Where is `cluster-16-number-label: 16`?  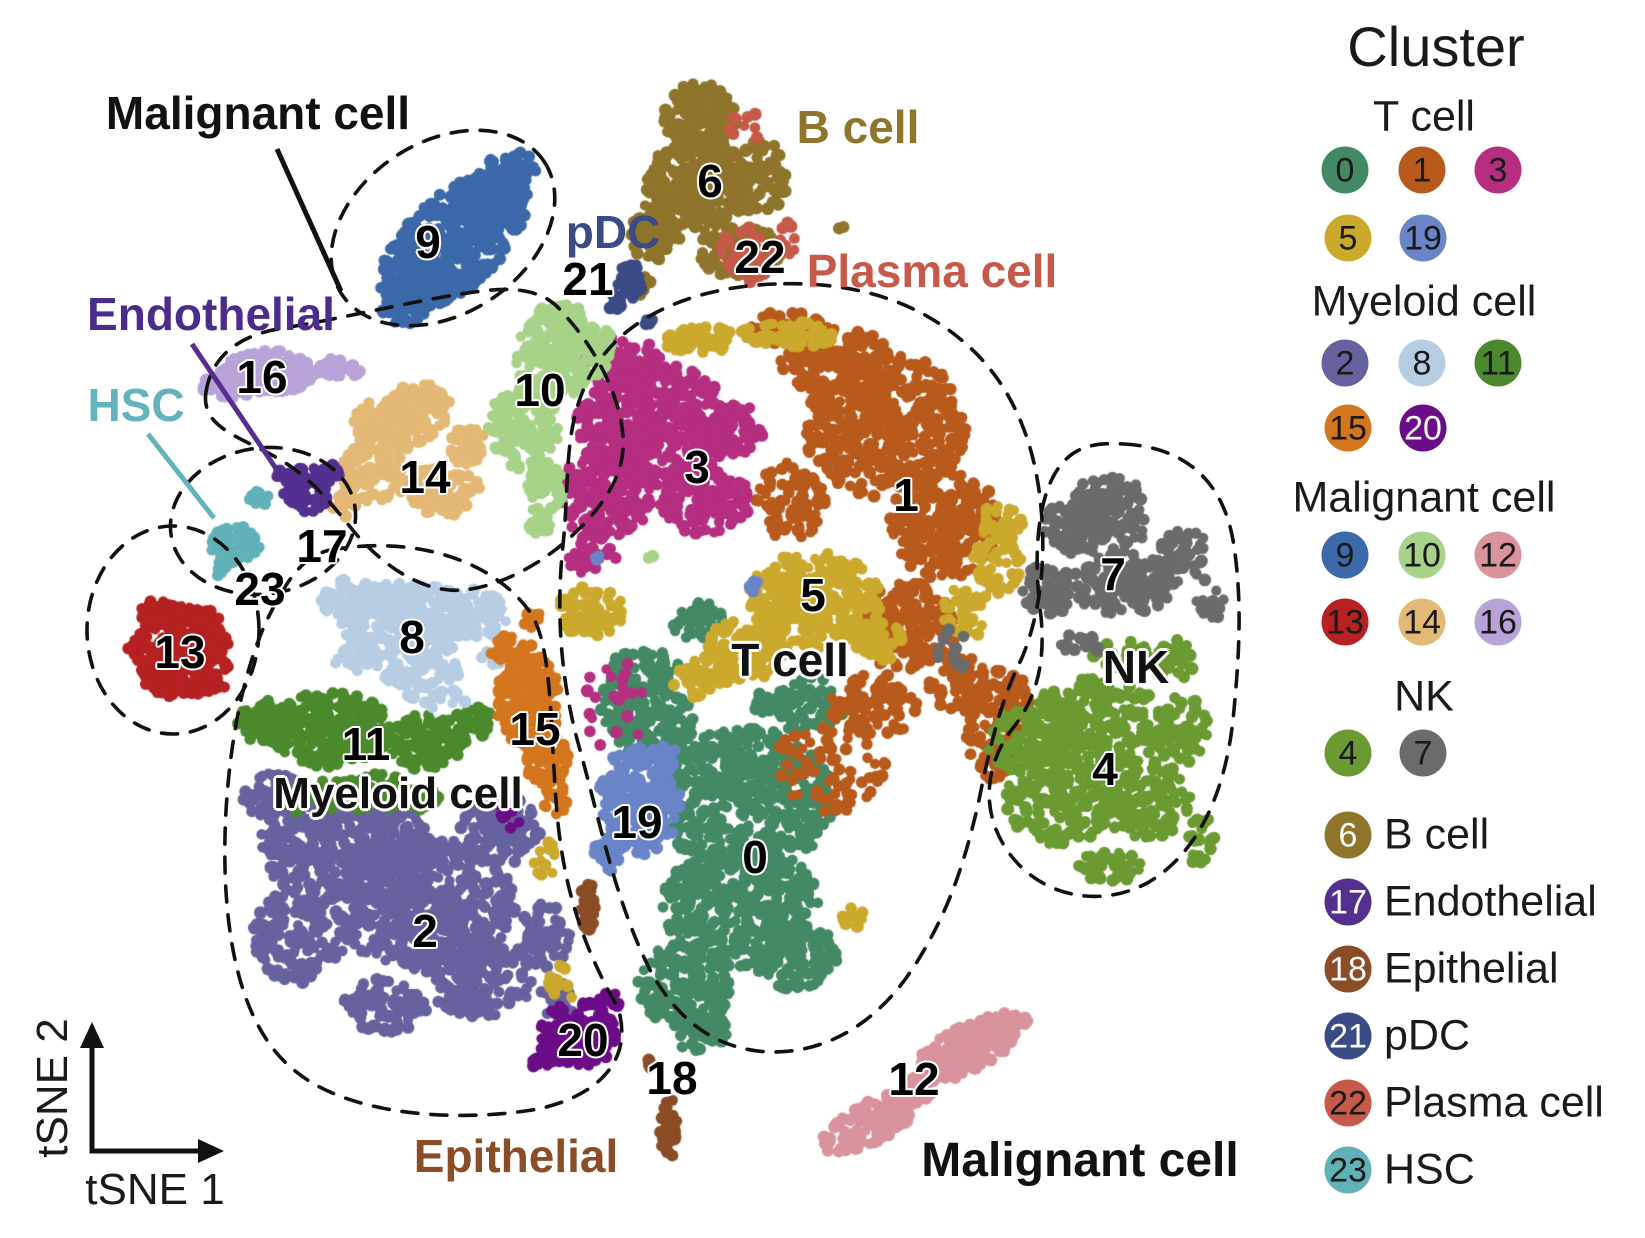
cluster-16-number-label: 16 is located at coordinates (262, 377).